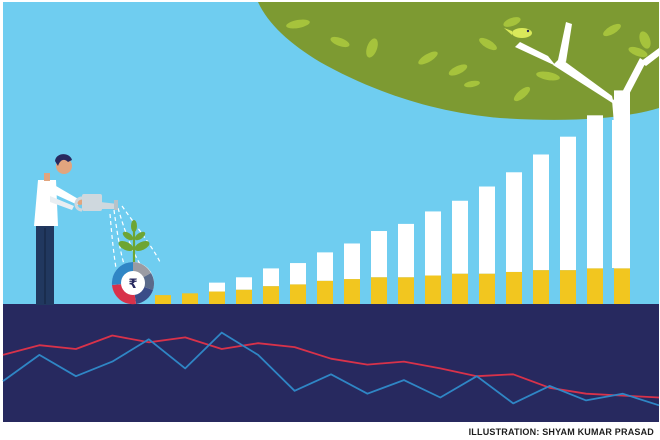  I want to click on rupee-symbol: ₹, so click(132, 284).